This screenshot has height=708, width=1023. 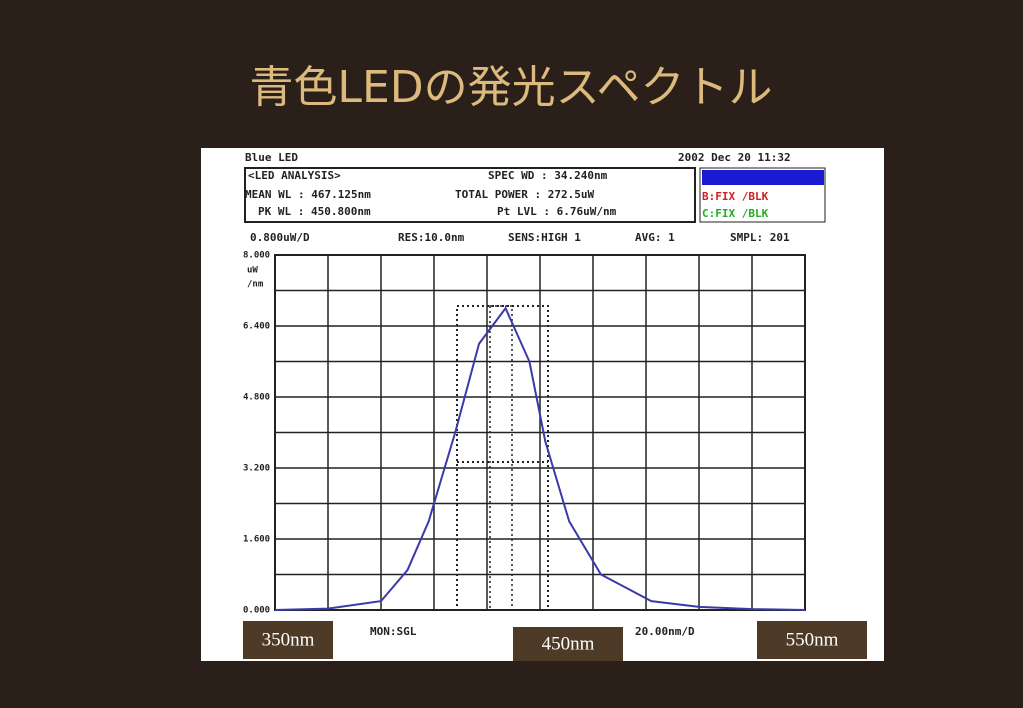 What do you see at coordinates (252, 271) in the screenshot?
I see `y-axis-label: uW` at bounding box center [252, 271].